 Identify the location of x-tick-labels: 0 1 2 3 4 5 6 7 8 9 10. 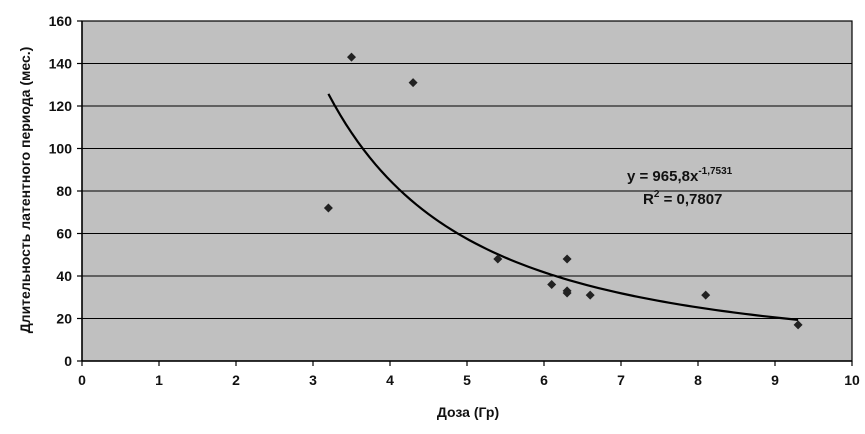
(469, 380).